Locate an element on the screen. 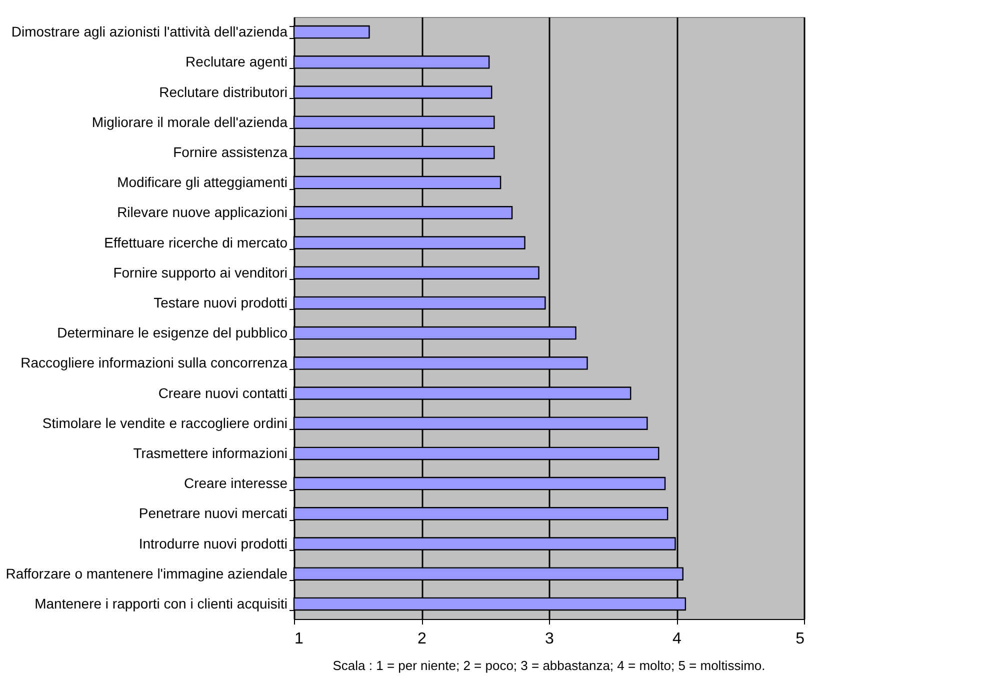  y-tick-label: Fornire supporto ai venditori is located at coordinates (200, 272).